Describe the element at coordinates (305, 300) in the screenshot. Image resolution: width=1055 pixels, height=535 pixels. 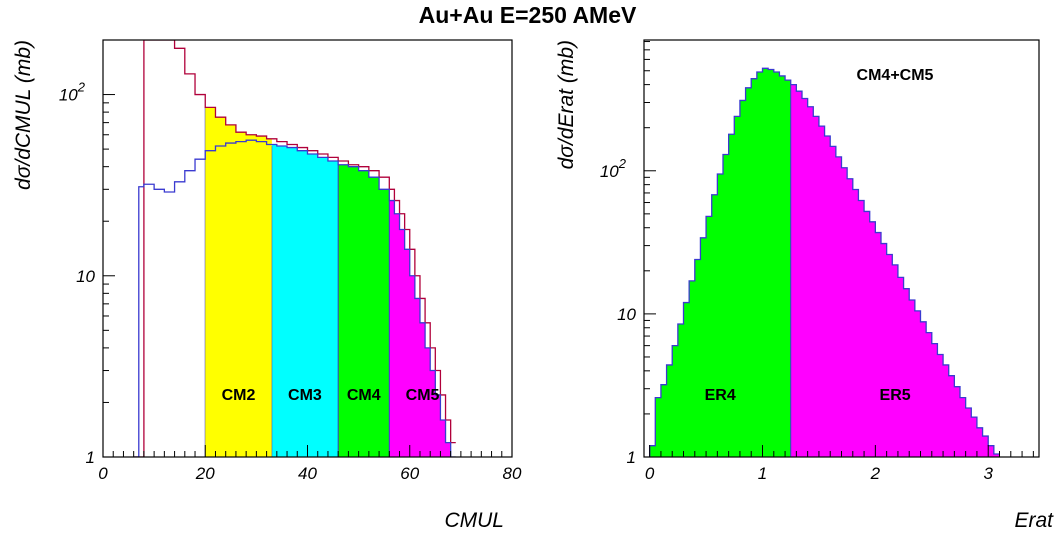
I see `band-cm3` at that location.